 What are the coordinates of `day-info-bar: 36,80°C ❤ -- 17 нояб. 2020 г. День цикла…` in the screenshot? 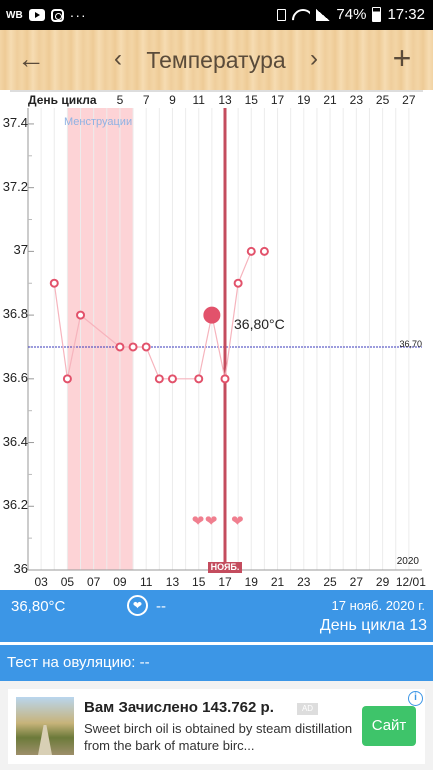 It's located at (216, 616).